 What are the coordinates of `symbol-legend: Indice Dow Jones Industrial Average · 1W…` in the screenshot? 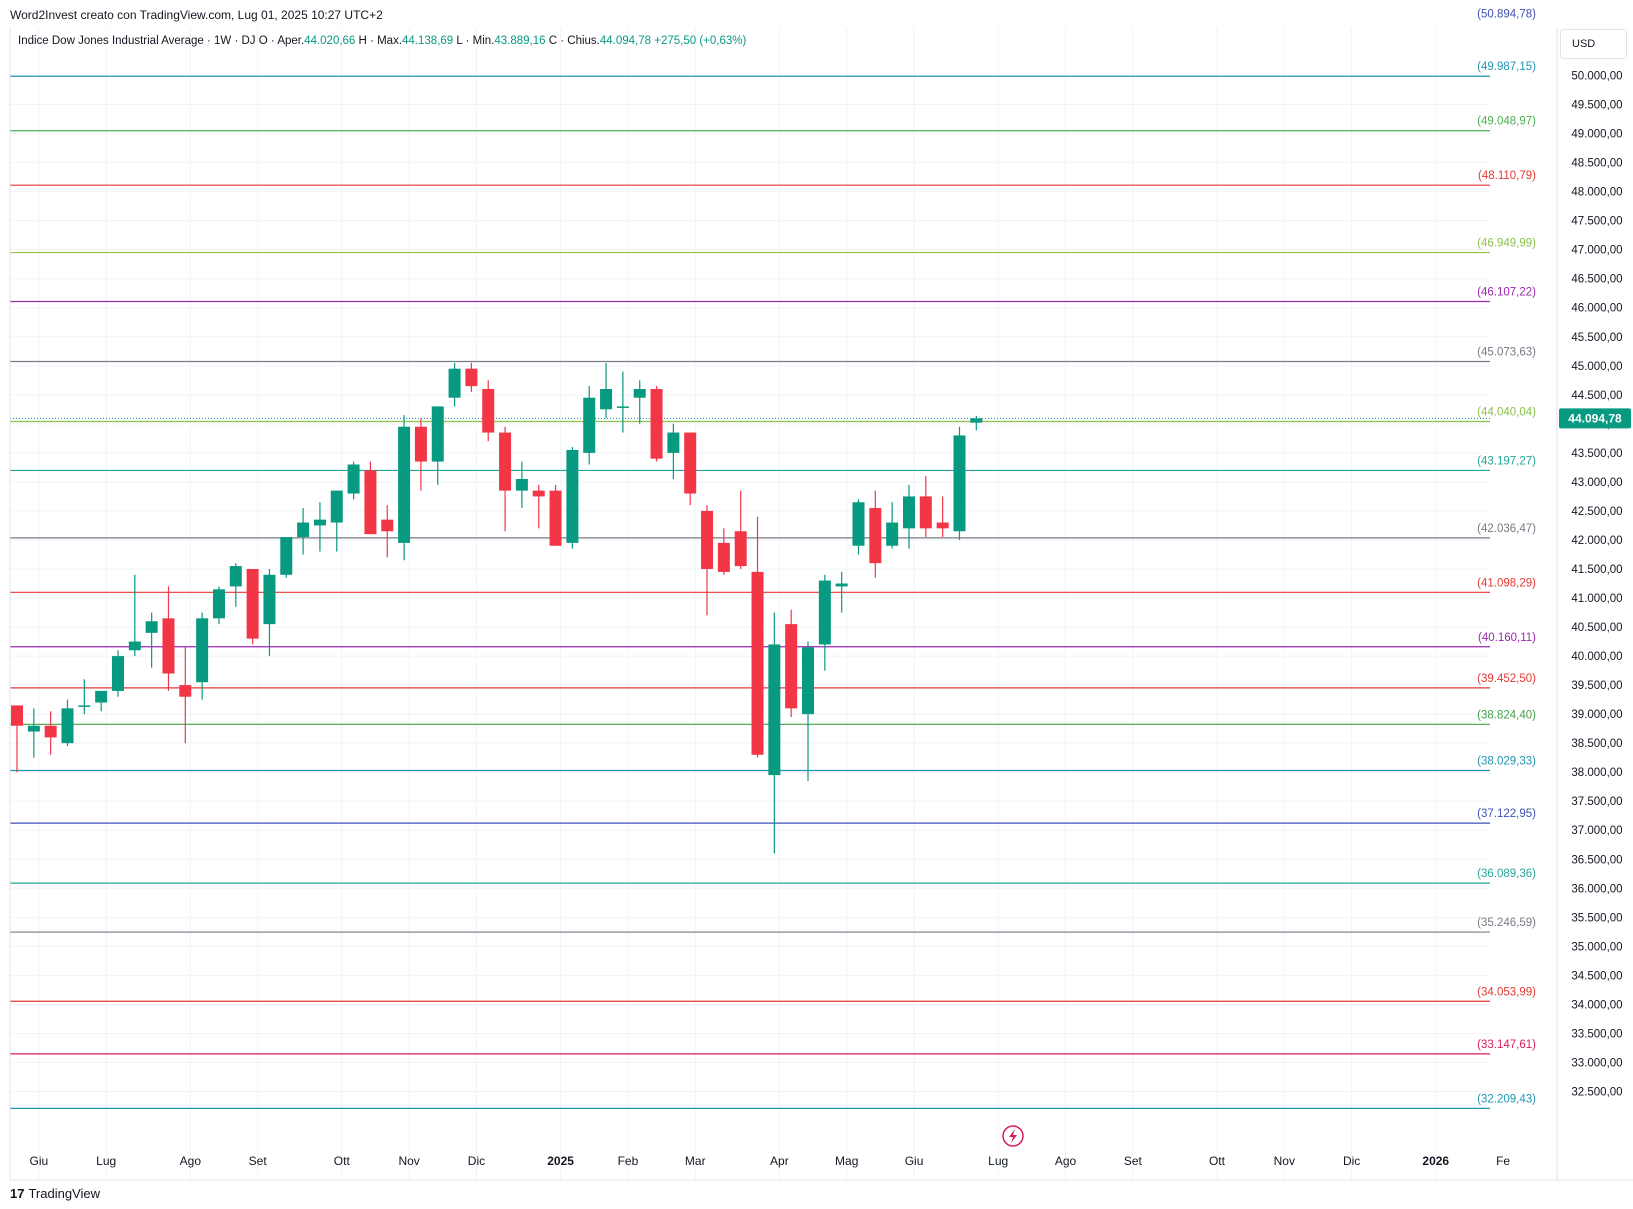 It's located at (382, 41).